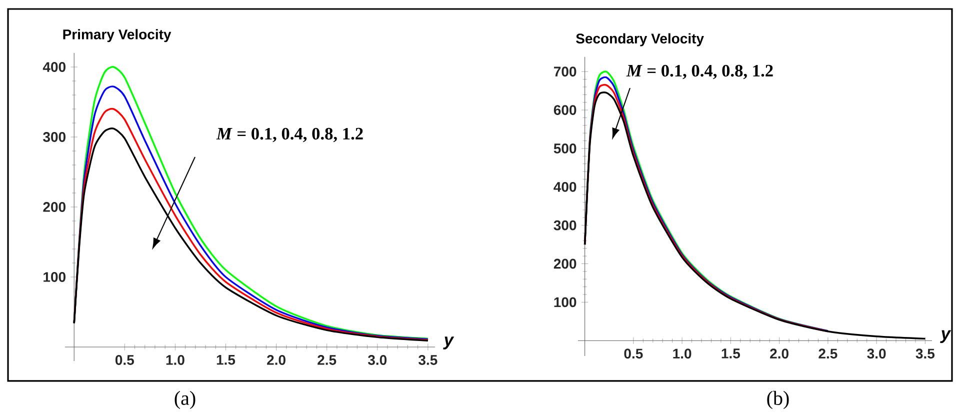  Describe the element at coordinates (117, 35) in the screenshot. I see `y-axis-title: Primary Velocity` at that location.